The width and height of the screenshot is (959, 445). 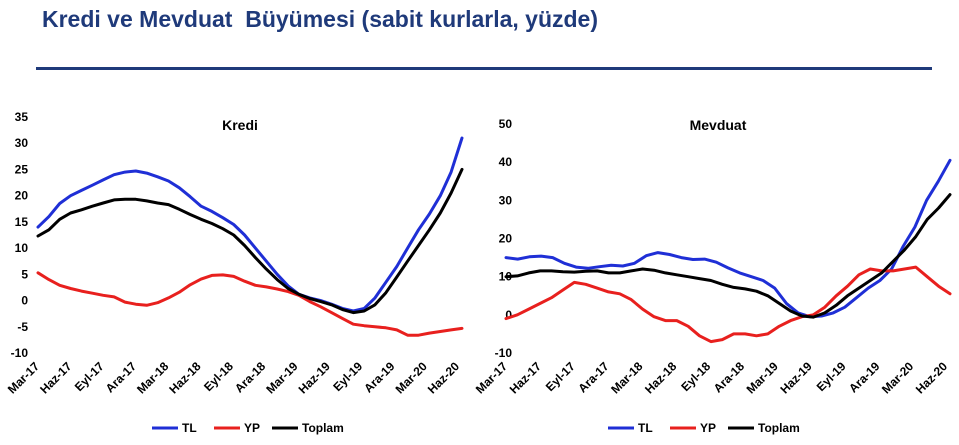 What do you see at coordinates (718, 125) in the screenshot?
I see `chart-title: Mevduat` at bounding box center [718, 125].